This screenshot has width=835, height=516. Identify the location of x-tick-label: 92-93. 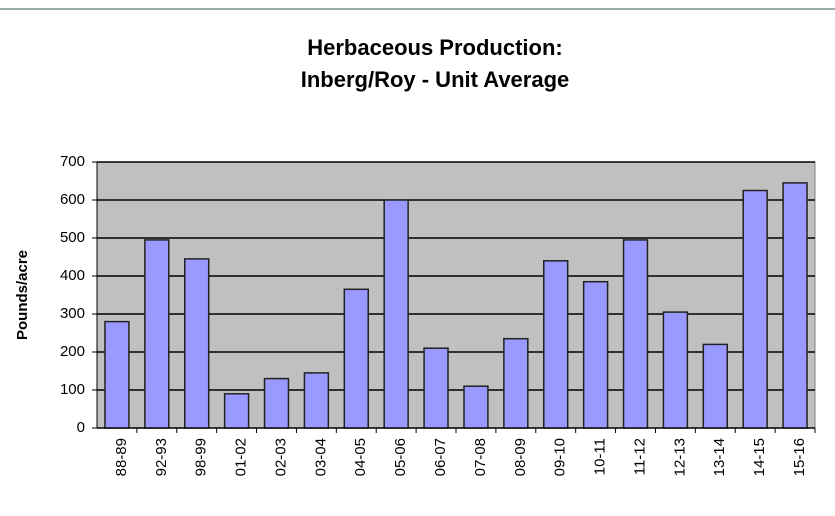
(161, 457).